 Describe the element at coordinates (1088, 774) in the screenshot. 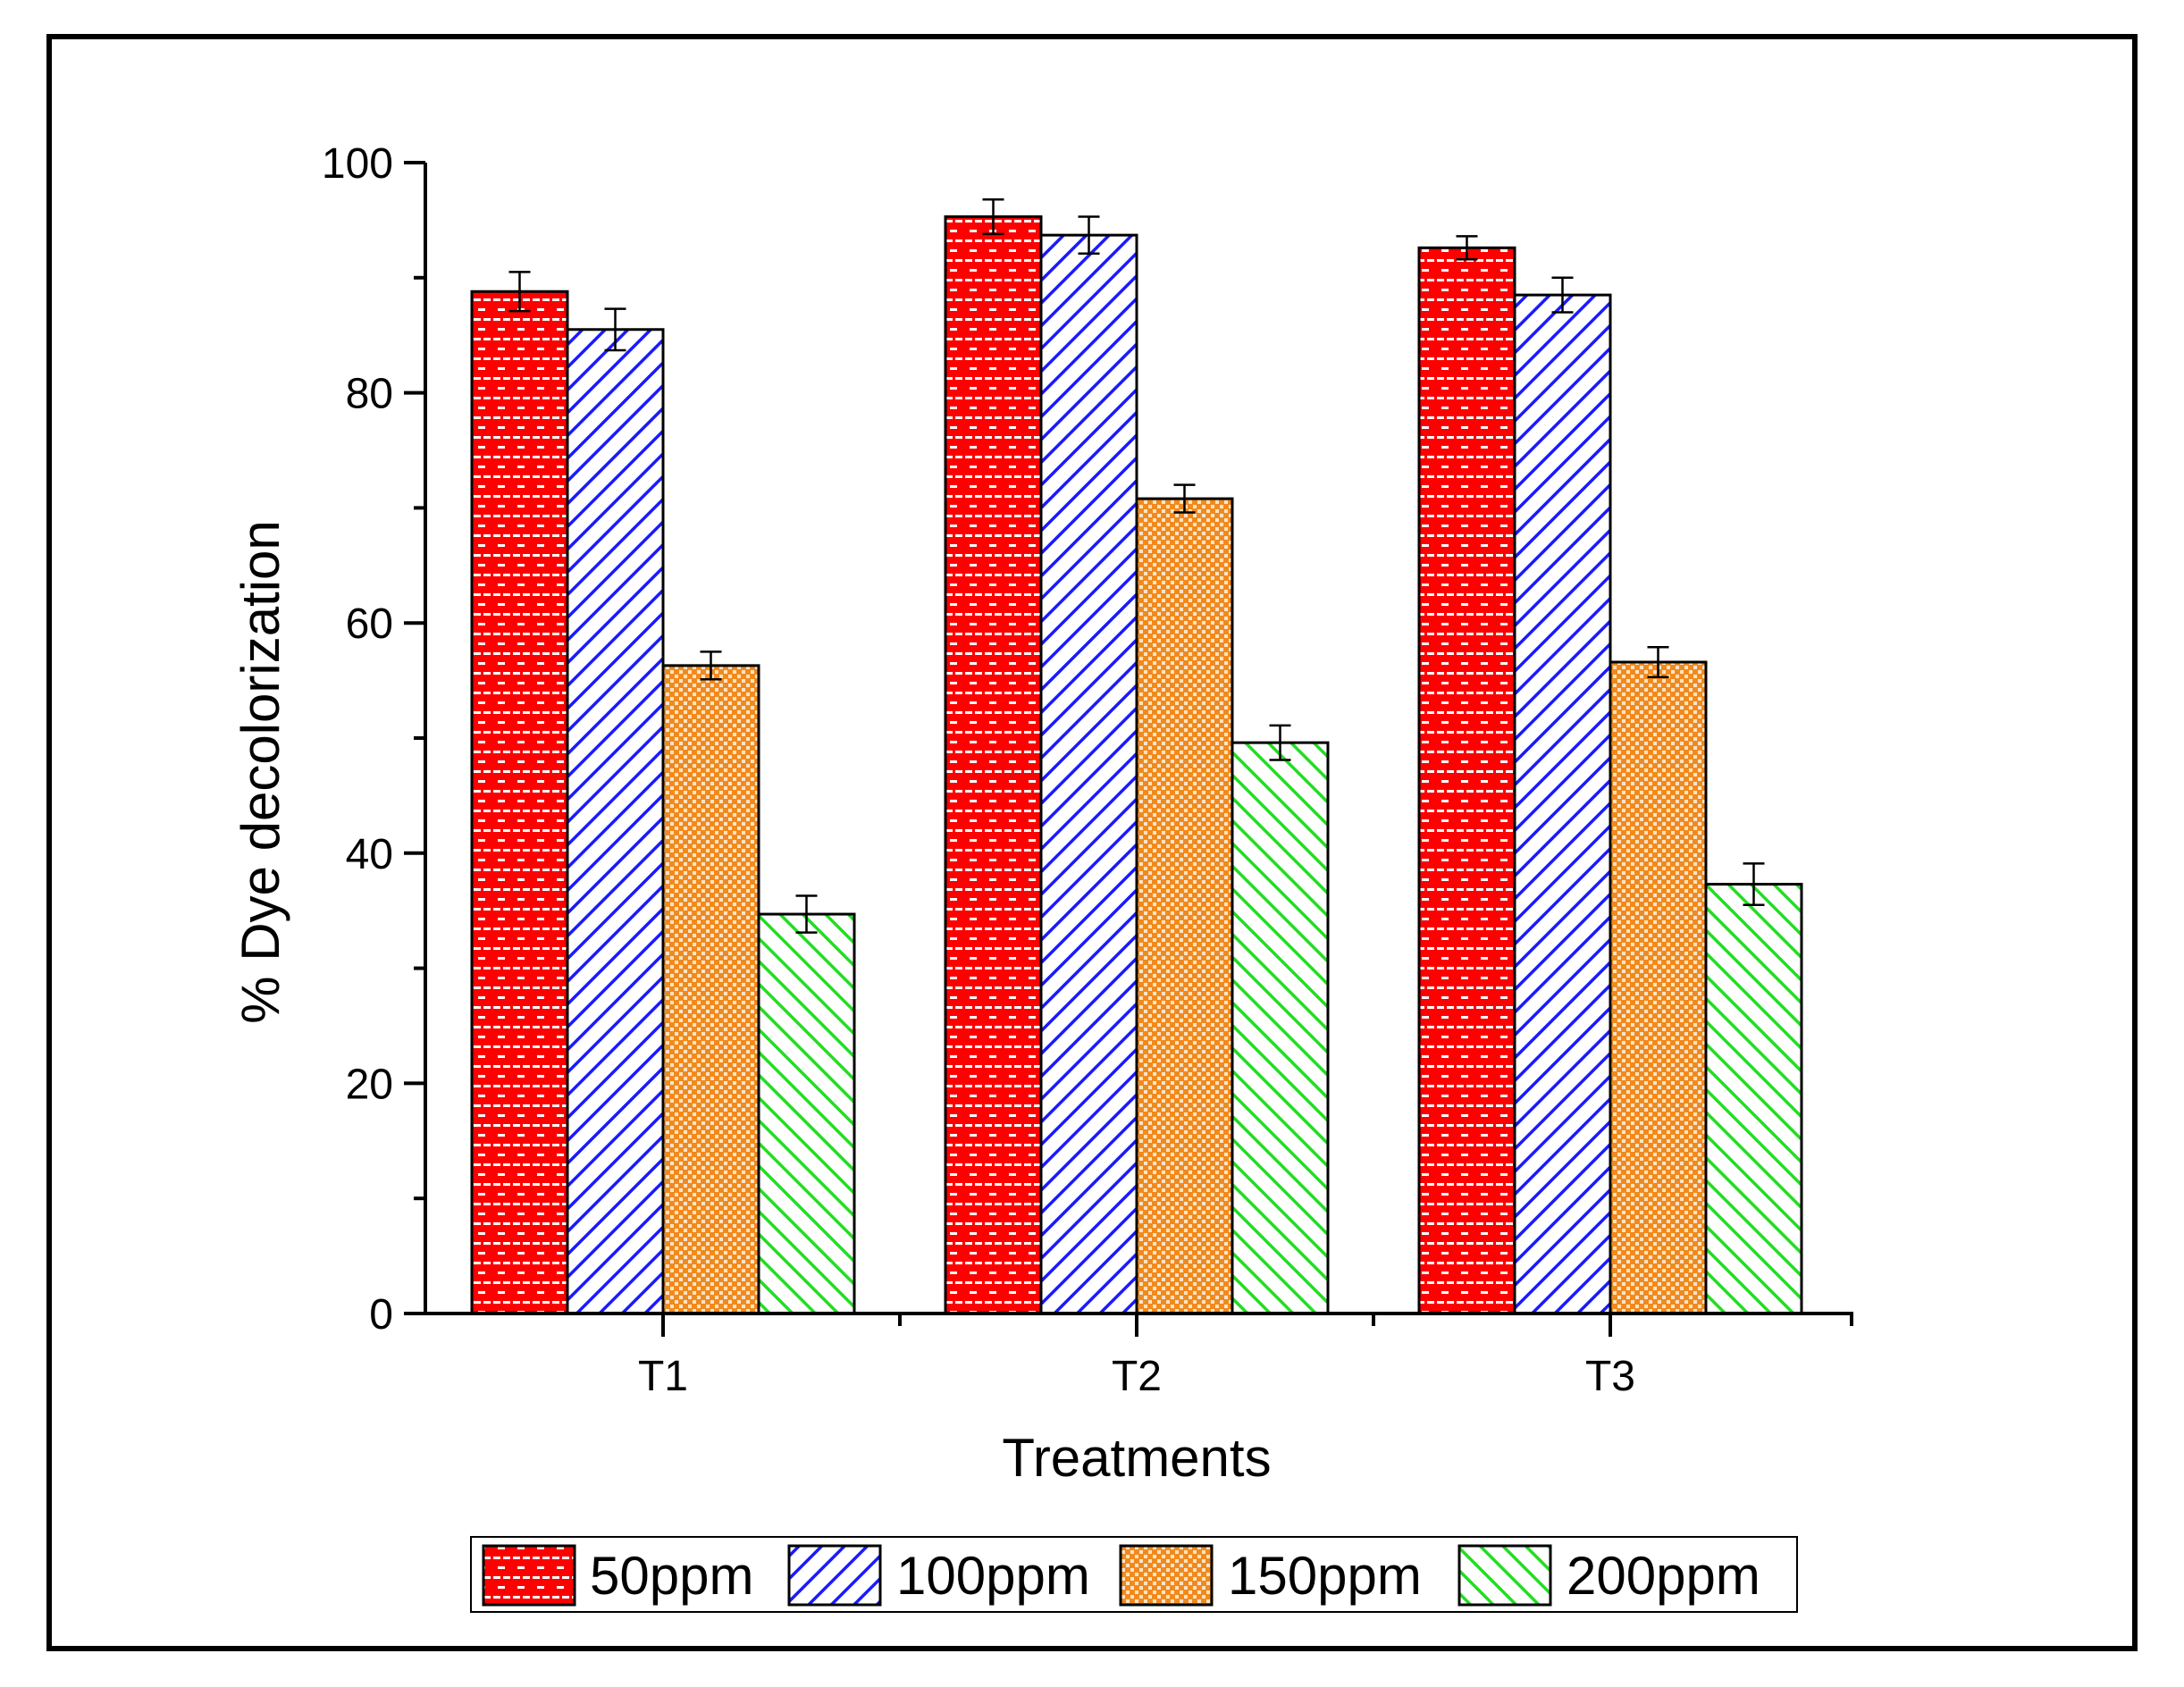

I see `bar-t2-100ppm` at that location.